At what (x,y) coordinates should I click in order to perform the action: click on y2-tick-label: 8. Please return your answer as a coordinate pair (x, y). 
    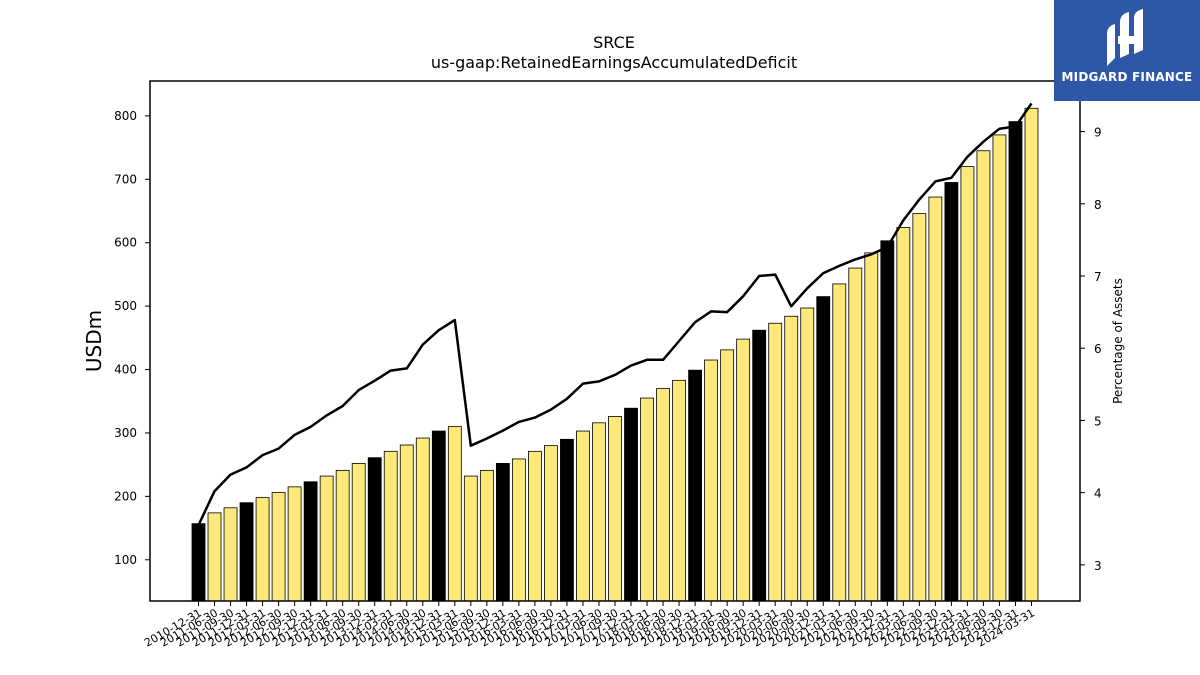
    Looking at the image, I should click on (1098, 205).